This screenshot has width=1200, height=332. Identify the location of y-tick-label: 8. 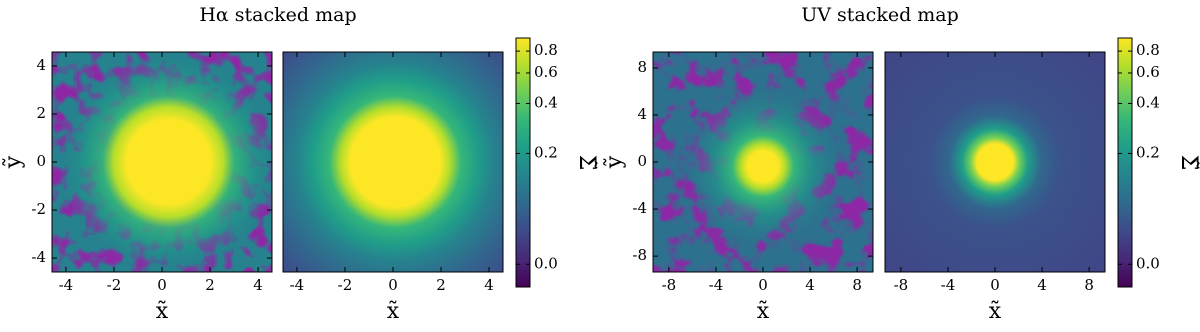
(642, 67).